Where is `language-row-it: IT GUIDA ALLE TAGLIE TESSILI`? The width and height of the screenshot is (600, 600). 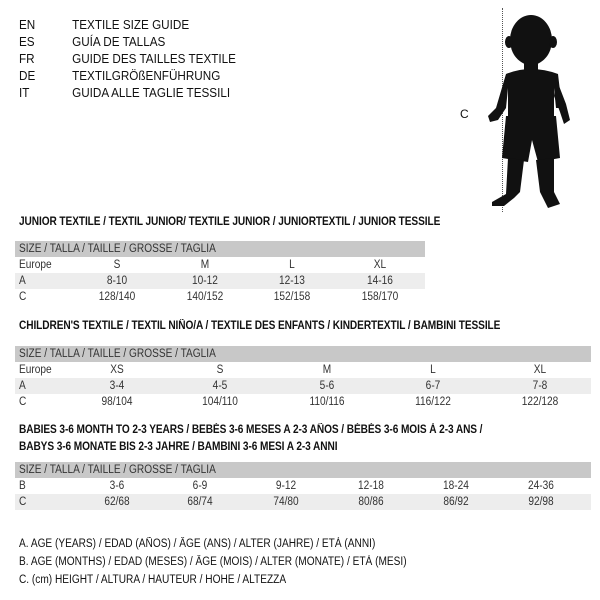 language-row-it: IT GUIDA ALLE TAGLIE TESSILI is located at coordinates (124, 92).